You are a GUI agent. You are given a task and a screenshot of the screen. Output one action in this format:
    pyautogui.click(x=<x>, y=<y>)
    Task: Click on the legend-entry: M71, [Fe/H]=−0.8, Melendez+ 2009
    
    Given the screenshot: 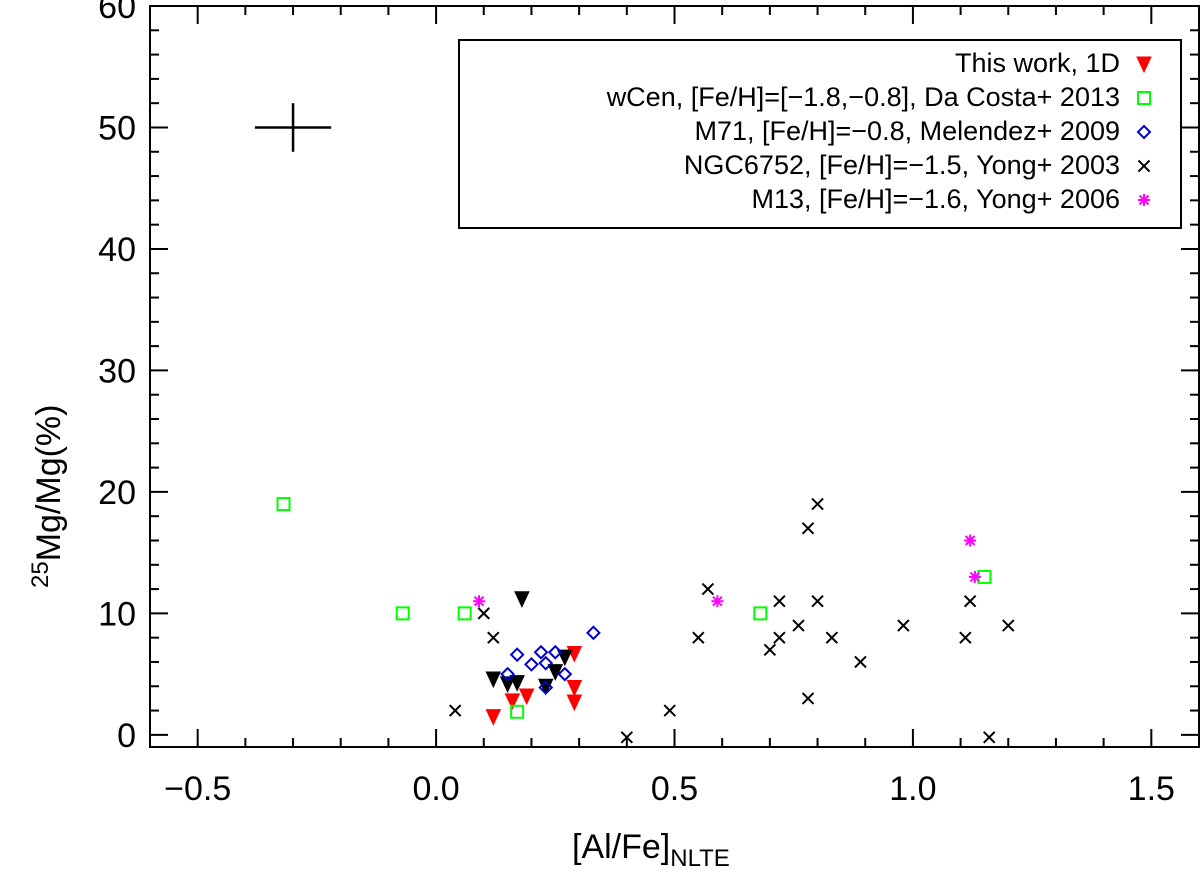 What is the action you would take?
    pyautogui.click(x=923, y=131)
    